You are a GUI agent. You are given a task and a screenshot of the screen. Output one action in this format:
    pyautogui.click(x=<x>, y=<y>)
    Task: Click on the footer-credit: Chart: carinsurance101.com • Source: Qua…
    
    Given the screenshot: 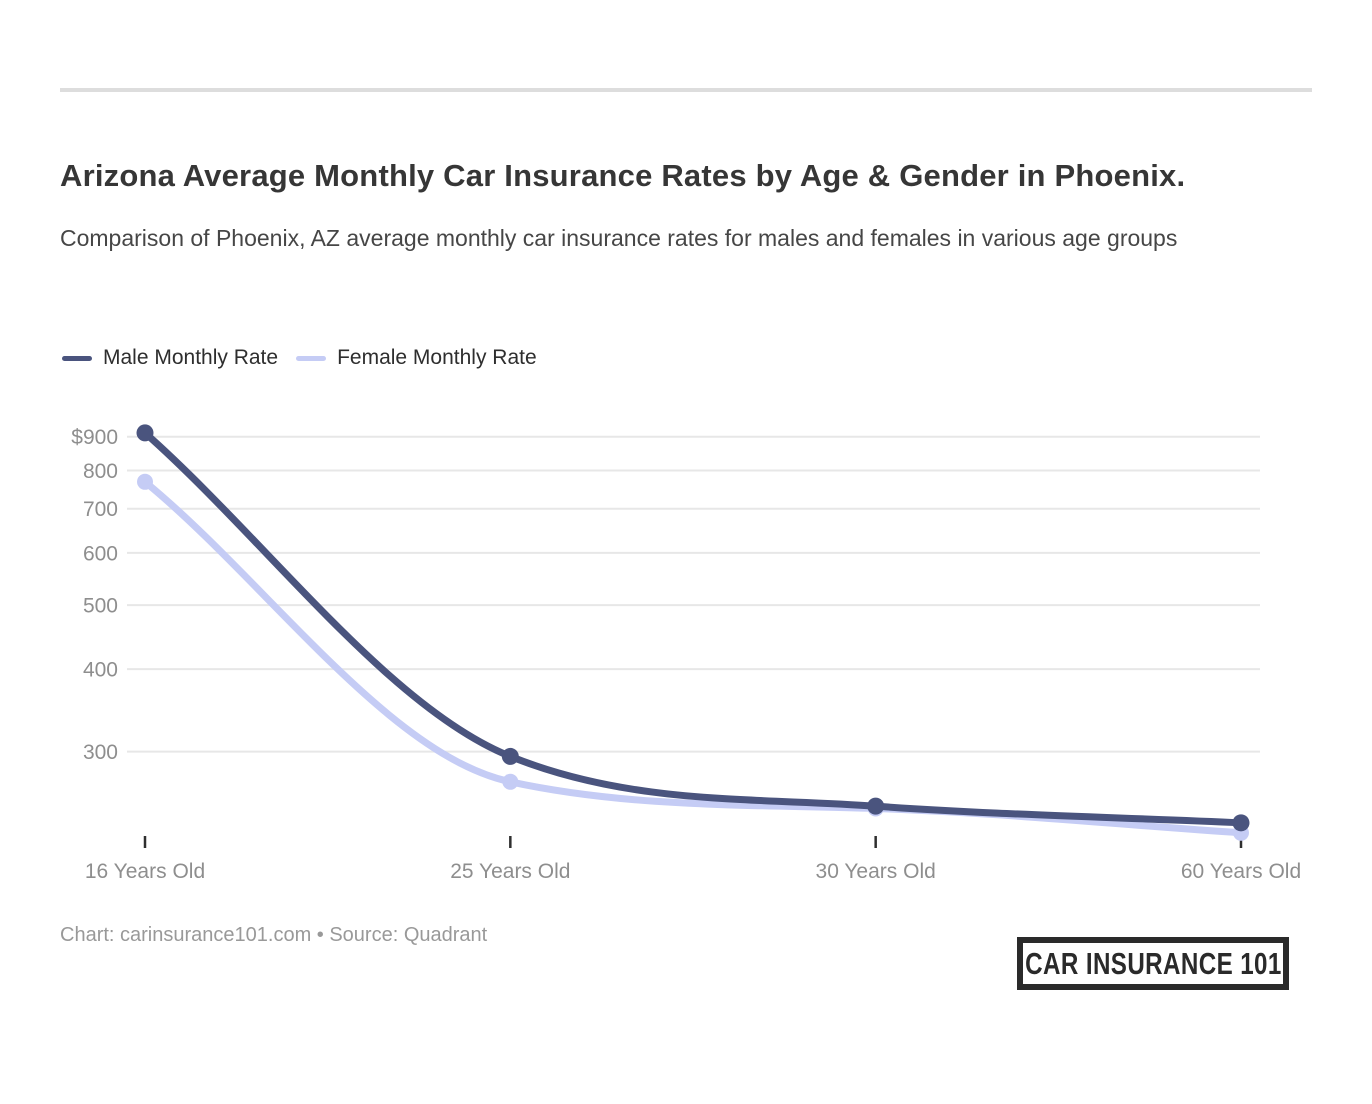 What is the action you would take?
    pyautogui.click(x=274, y=935)
    